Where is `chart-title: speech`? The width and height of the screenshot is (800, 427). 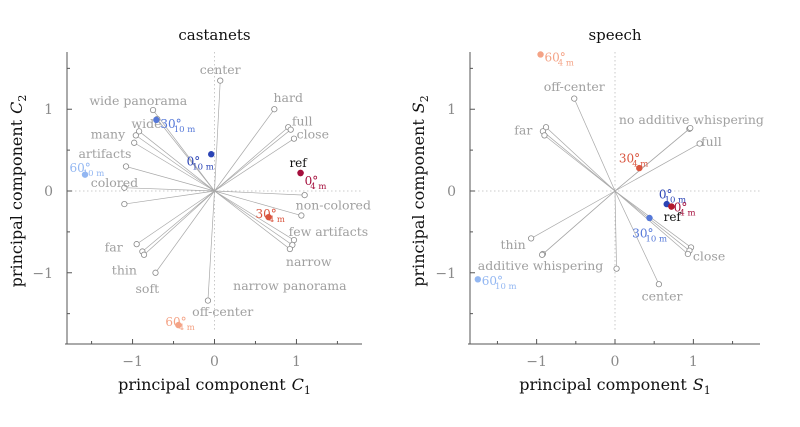
chart-title: speech is located at coordinates (614, 35).